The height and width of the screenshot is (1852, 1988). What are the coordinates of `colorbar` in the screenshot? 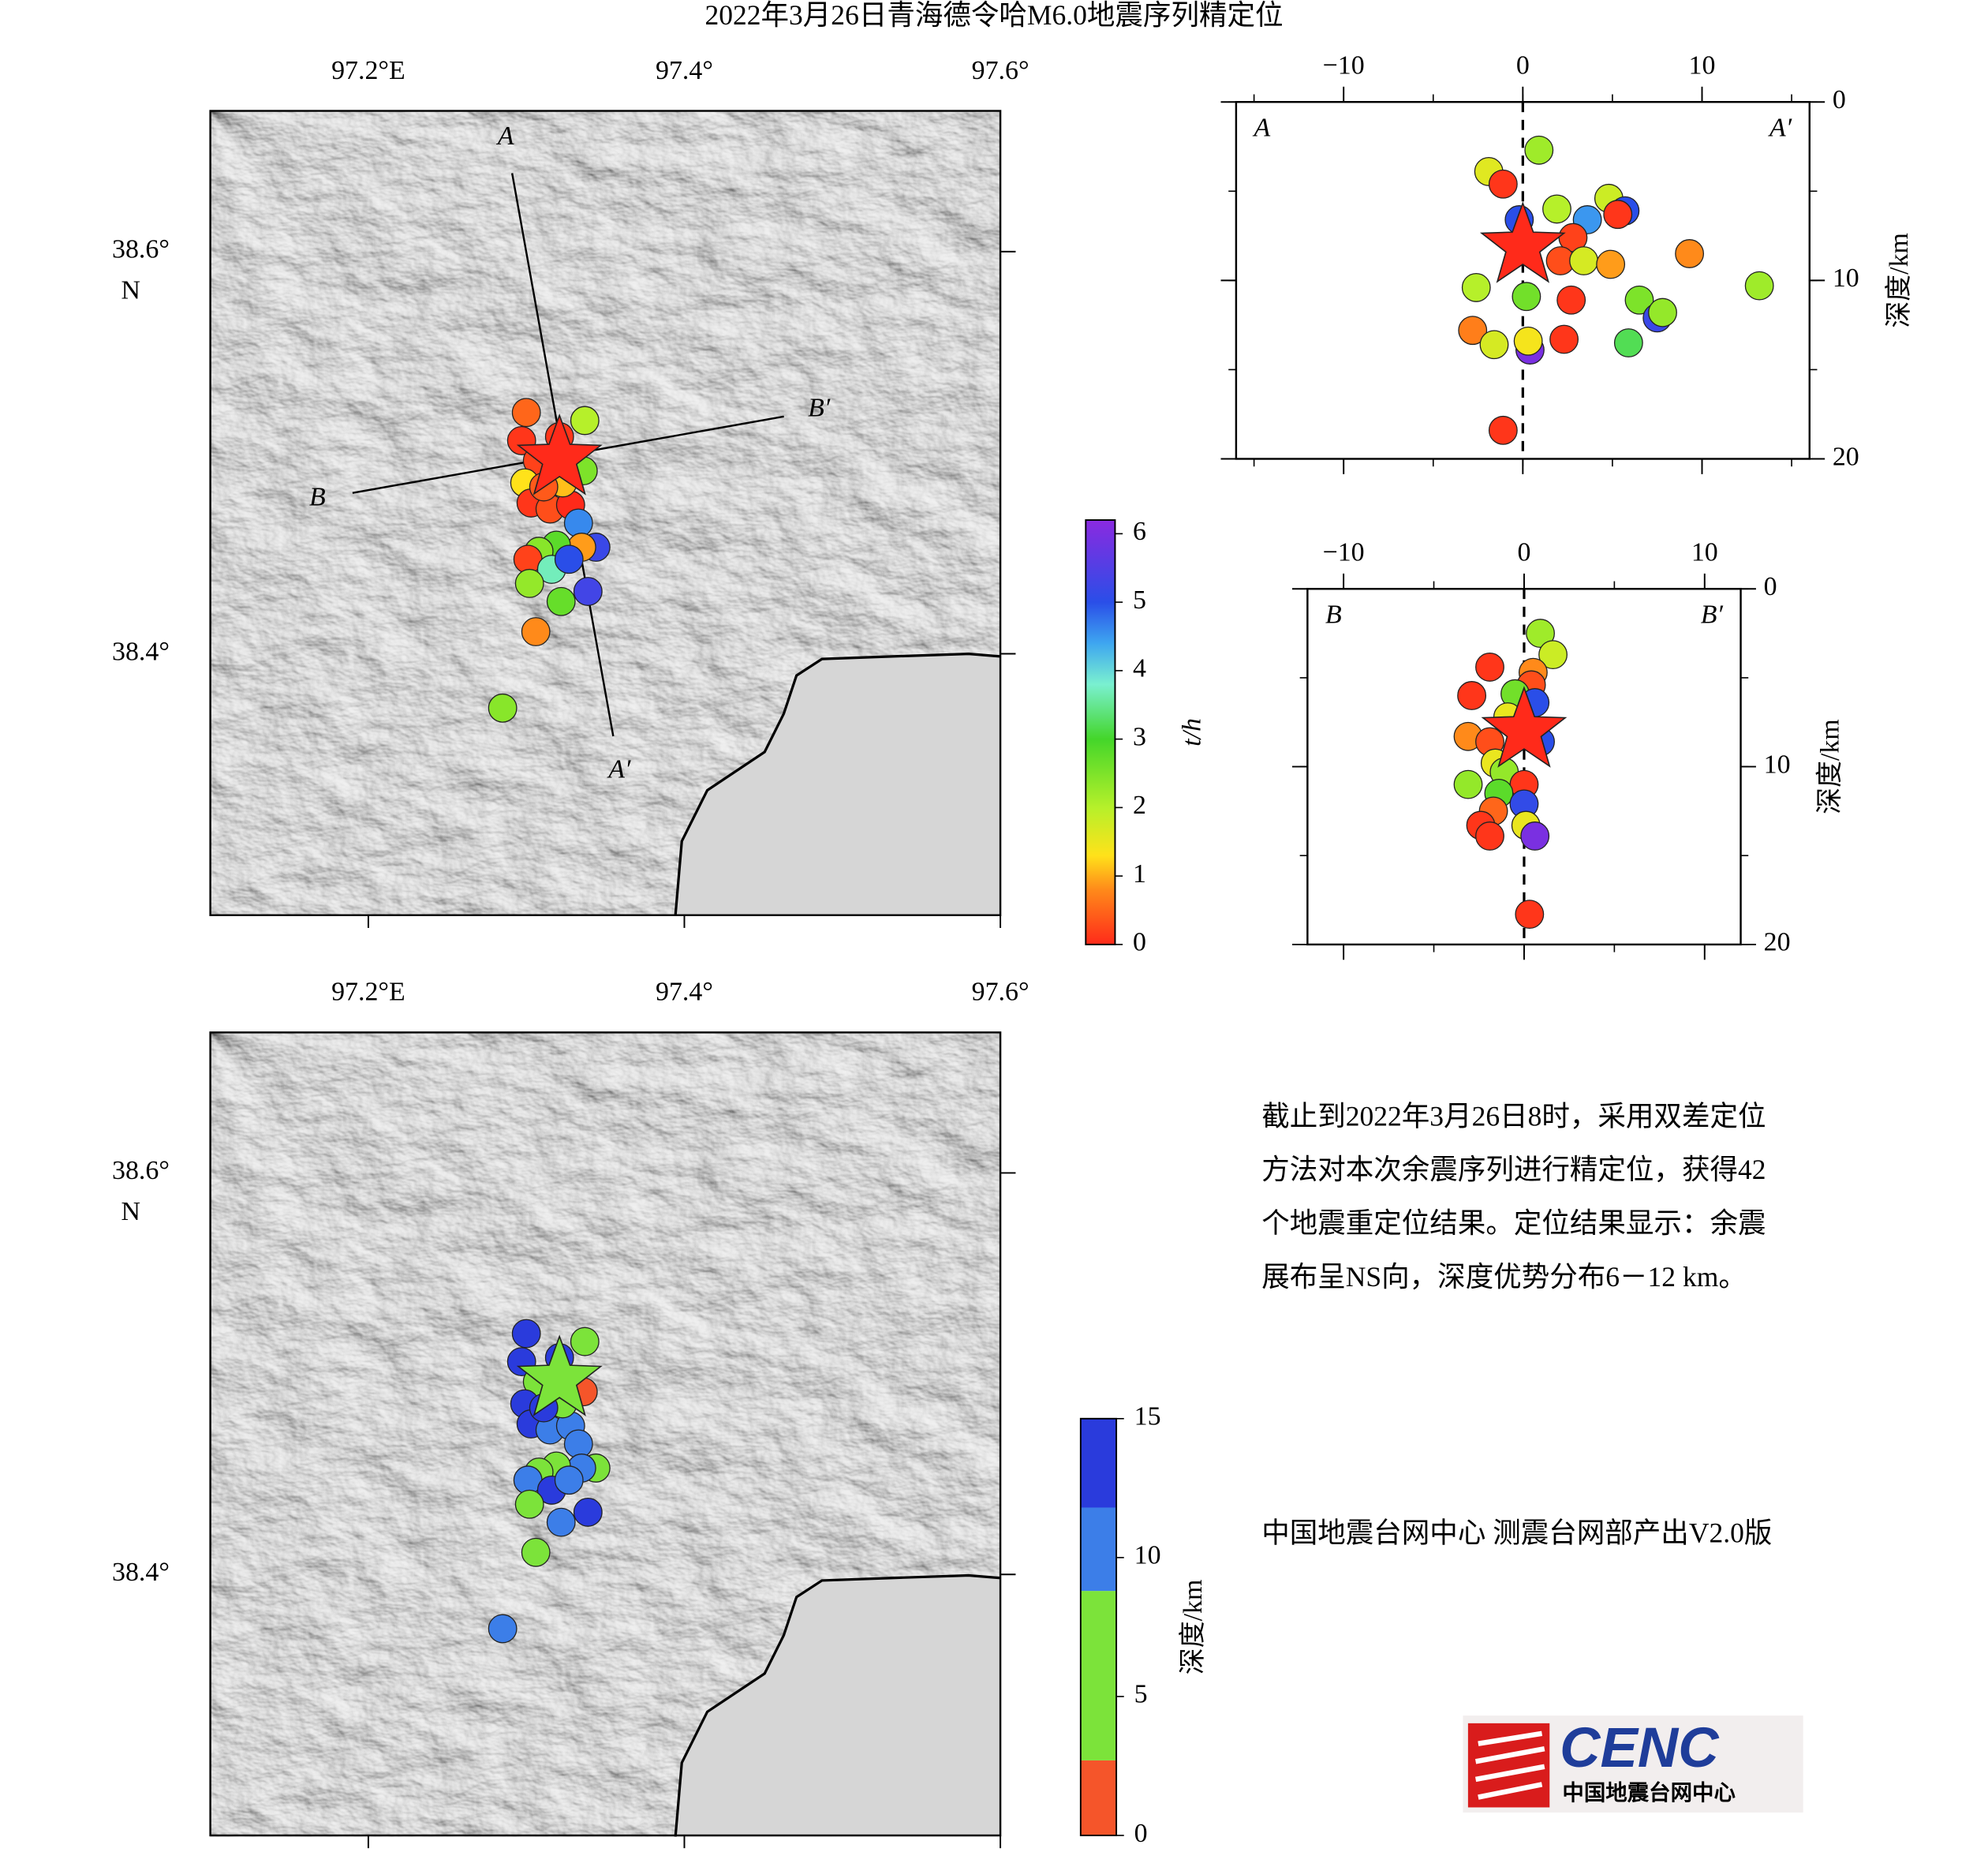 It's located at (1100, 732).